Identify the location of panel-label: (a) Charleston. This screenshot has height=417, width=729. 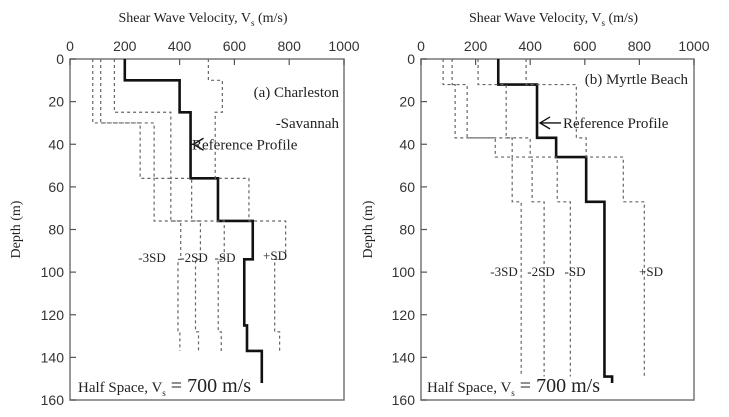
(297, 93).